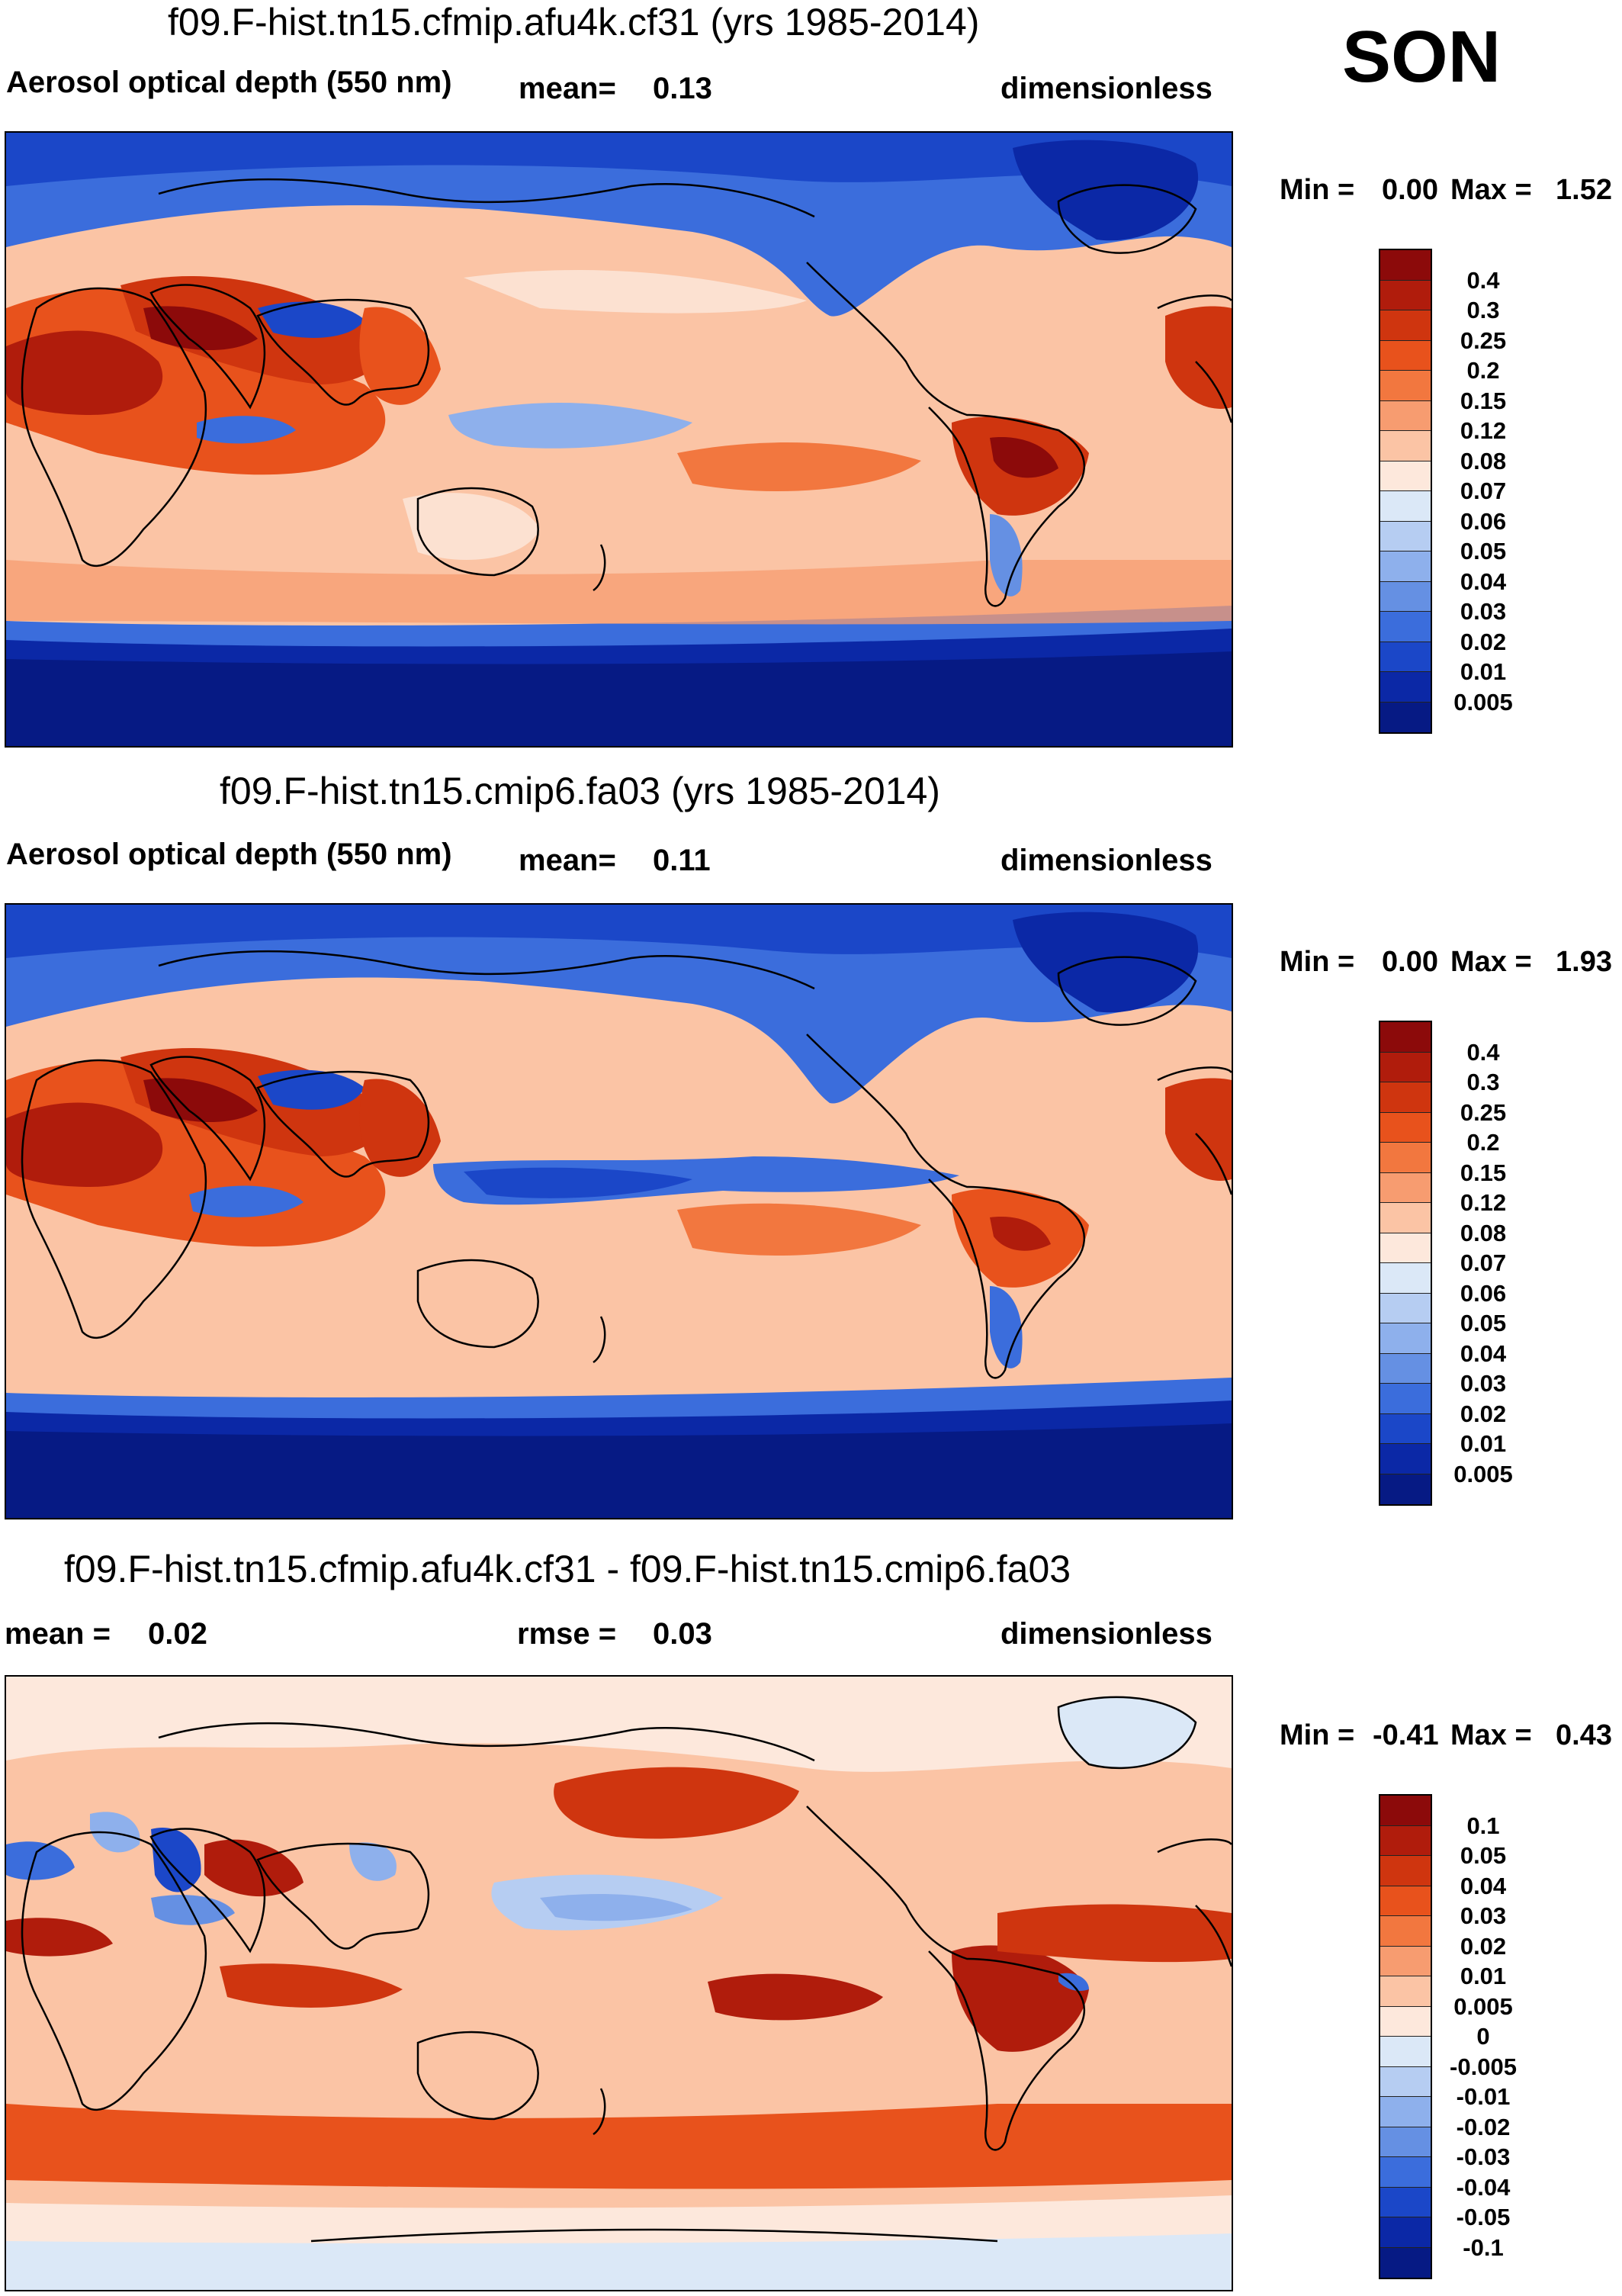  What do you see at coordinates (1484, 2157) in the screenshot?
I see `colorbar-tick-label: -0.03` at bounding box center [1484, 2157].